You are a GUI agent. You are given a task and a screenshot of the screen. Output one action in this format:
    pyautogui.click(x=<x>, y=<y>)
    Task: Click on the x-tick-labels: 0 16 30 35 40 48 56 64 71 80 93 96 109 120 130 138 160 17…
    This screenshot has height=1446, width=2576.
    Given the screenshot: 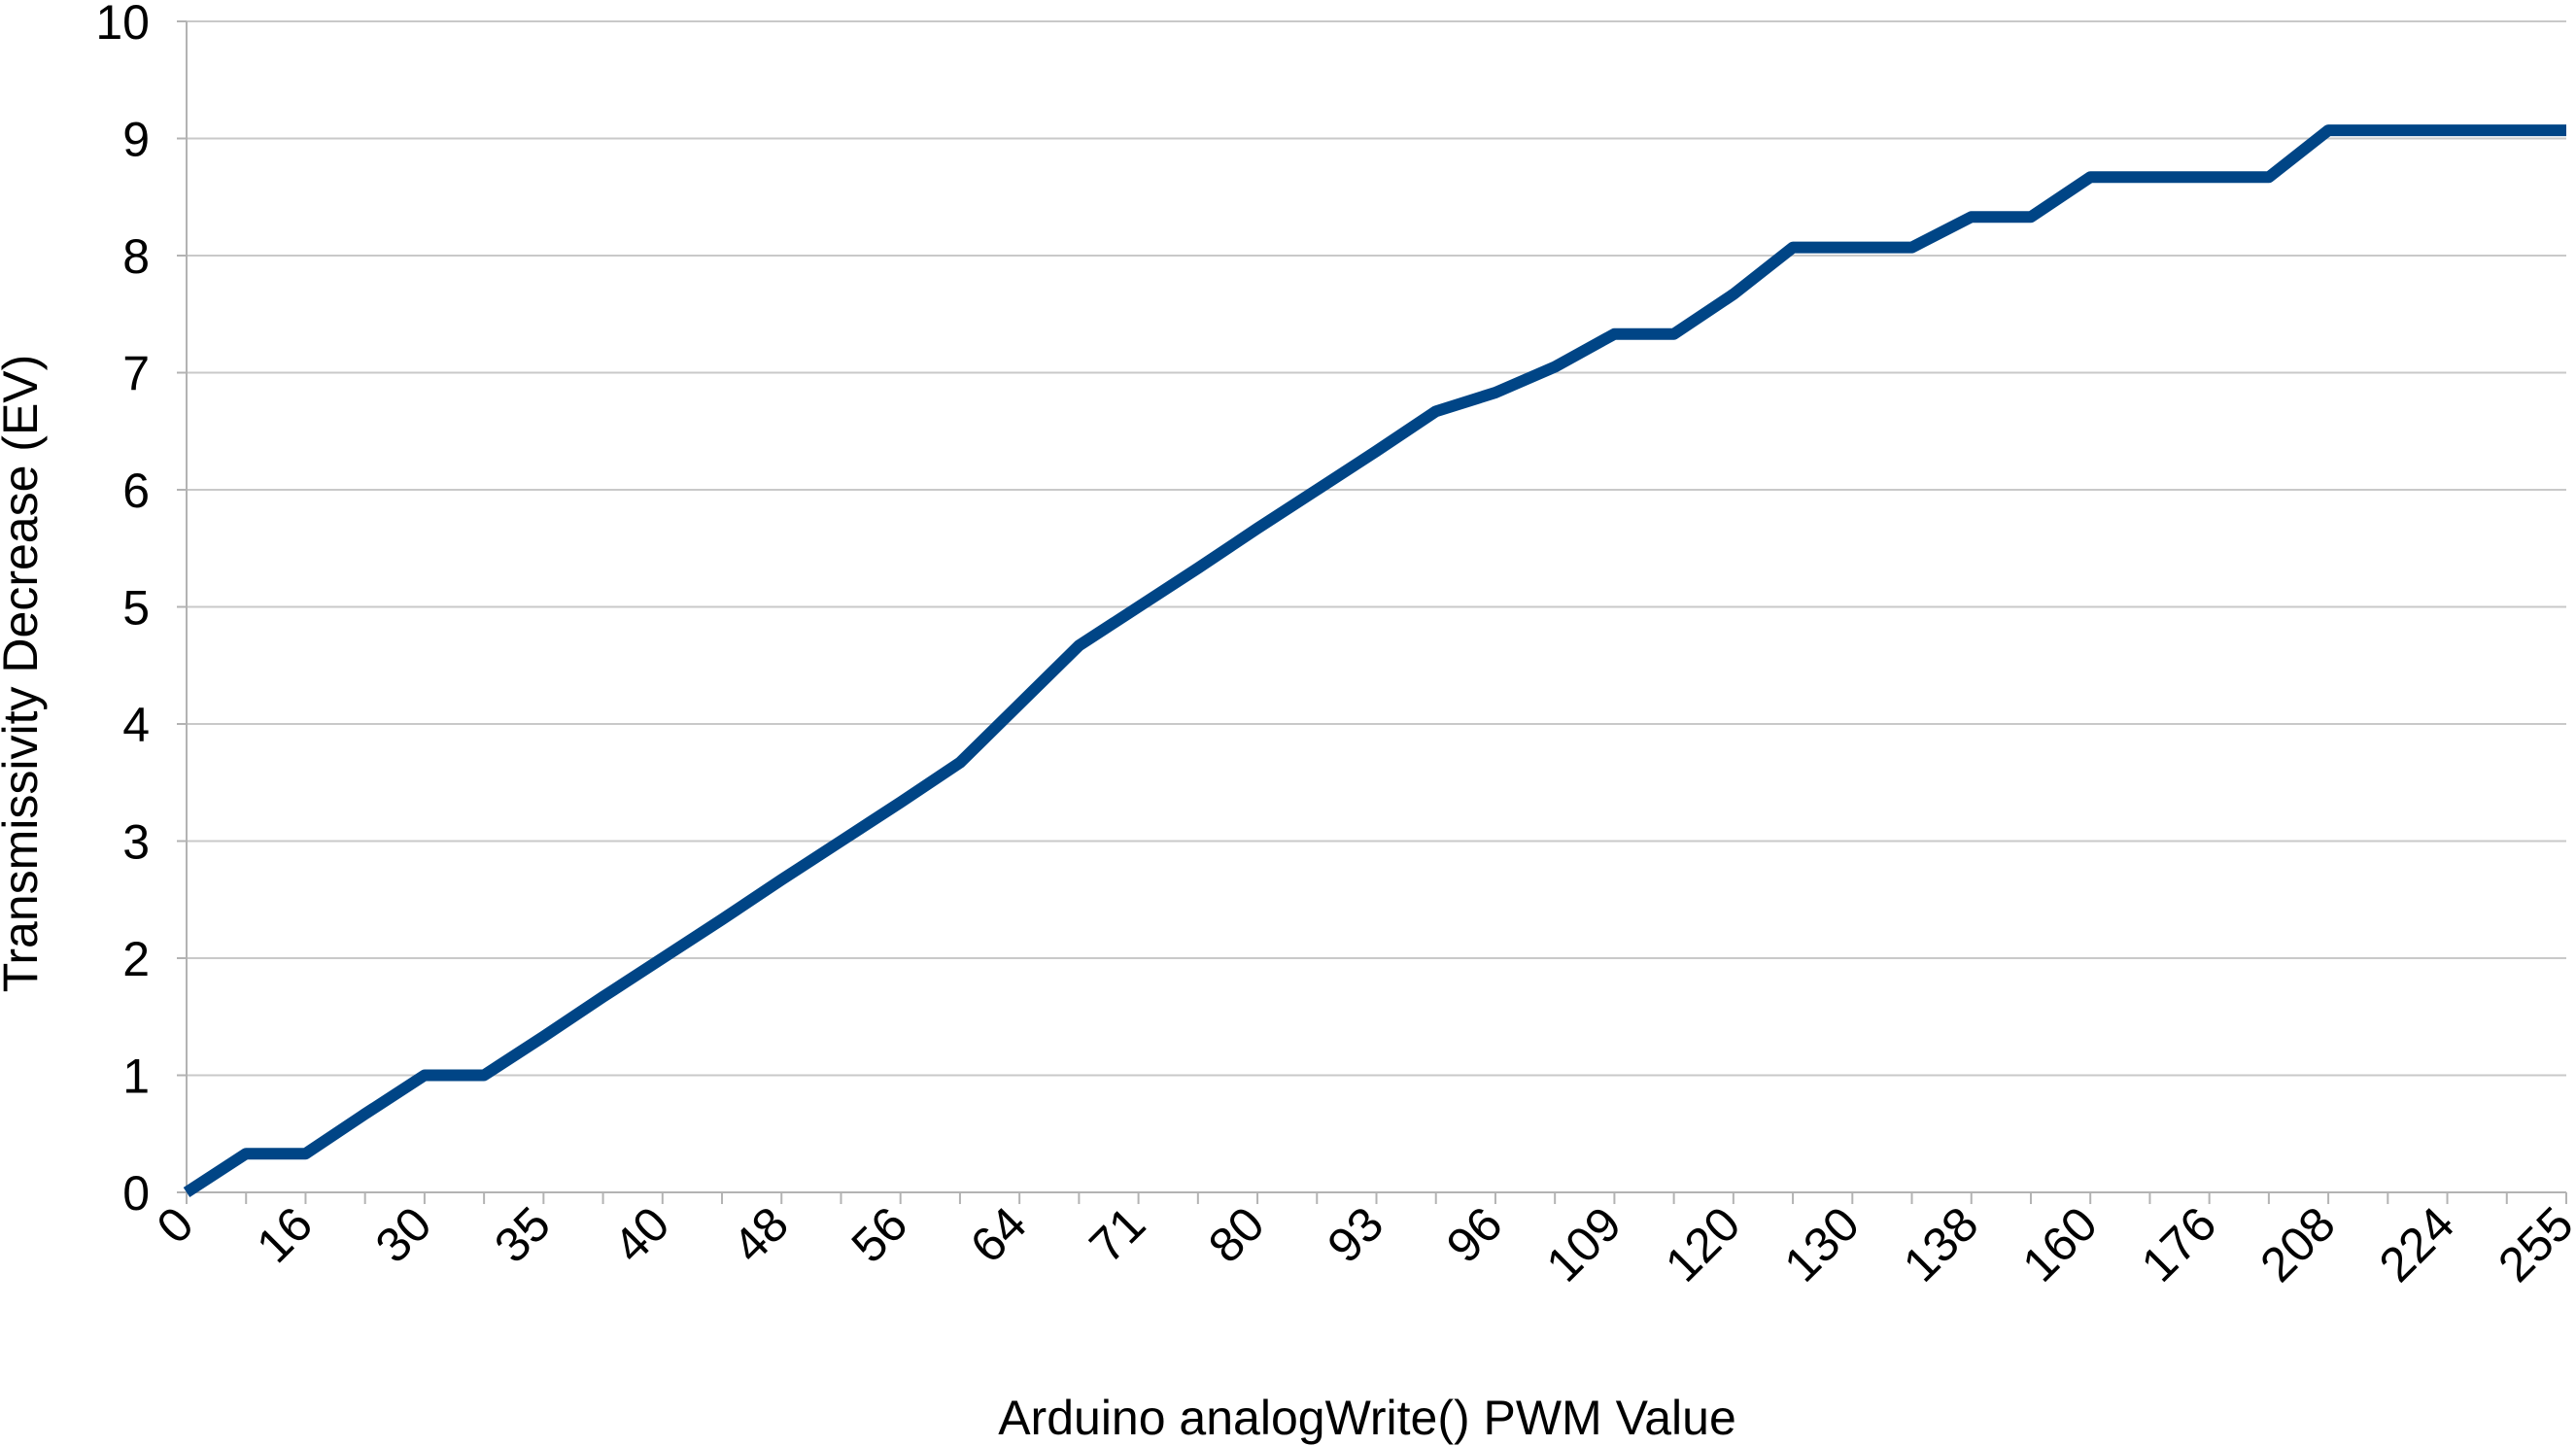 What is the action you would take?
    pyautogui.click(x=1361, y=1244)
    